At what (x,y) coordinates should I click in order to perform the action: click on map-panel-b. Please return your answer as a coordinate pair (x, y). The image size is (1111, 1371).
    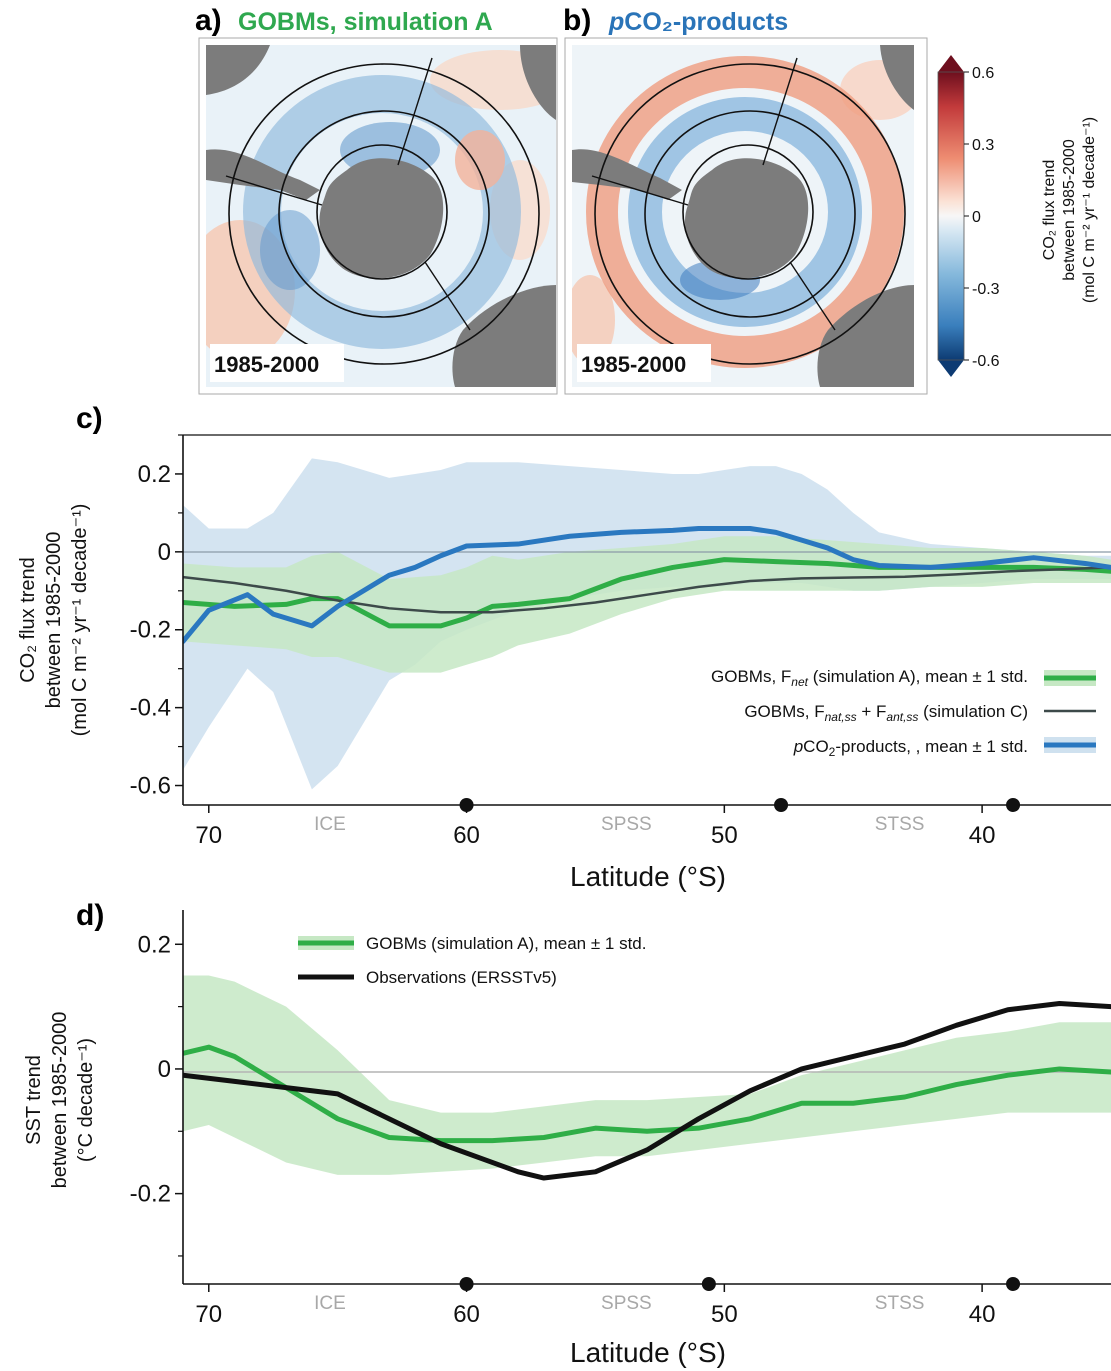
    Looking at the image, I should click on (743, 216).